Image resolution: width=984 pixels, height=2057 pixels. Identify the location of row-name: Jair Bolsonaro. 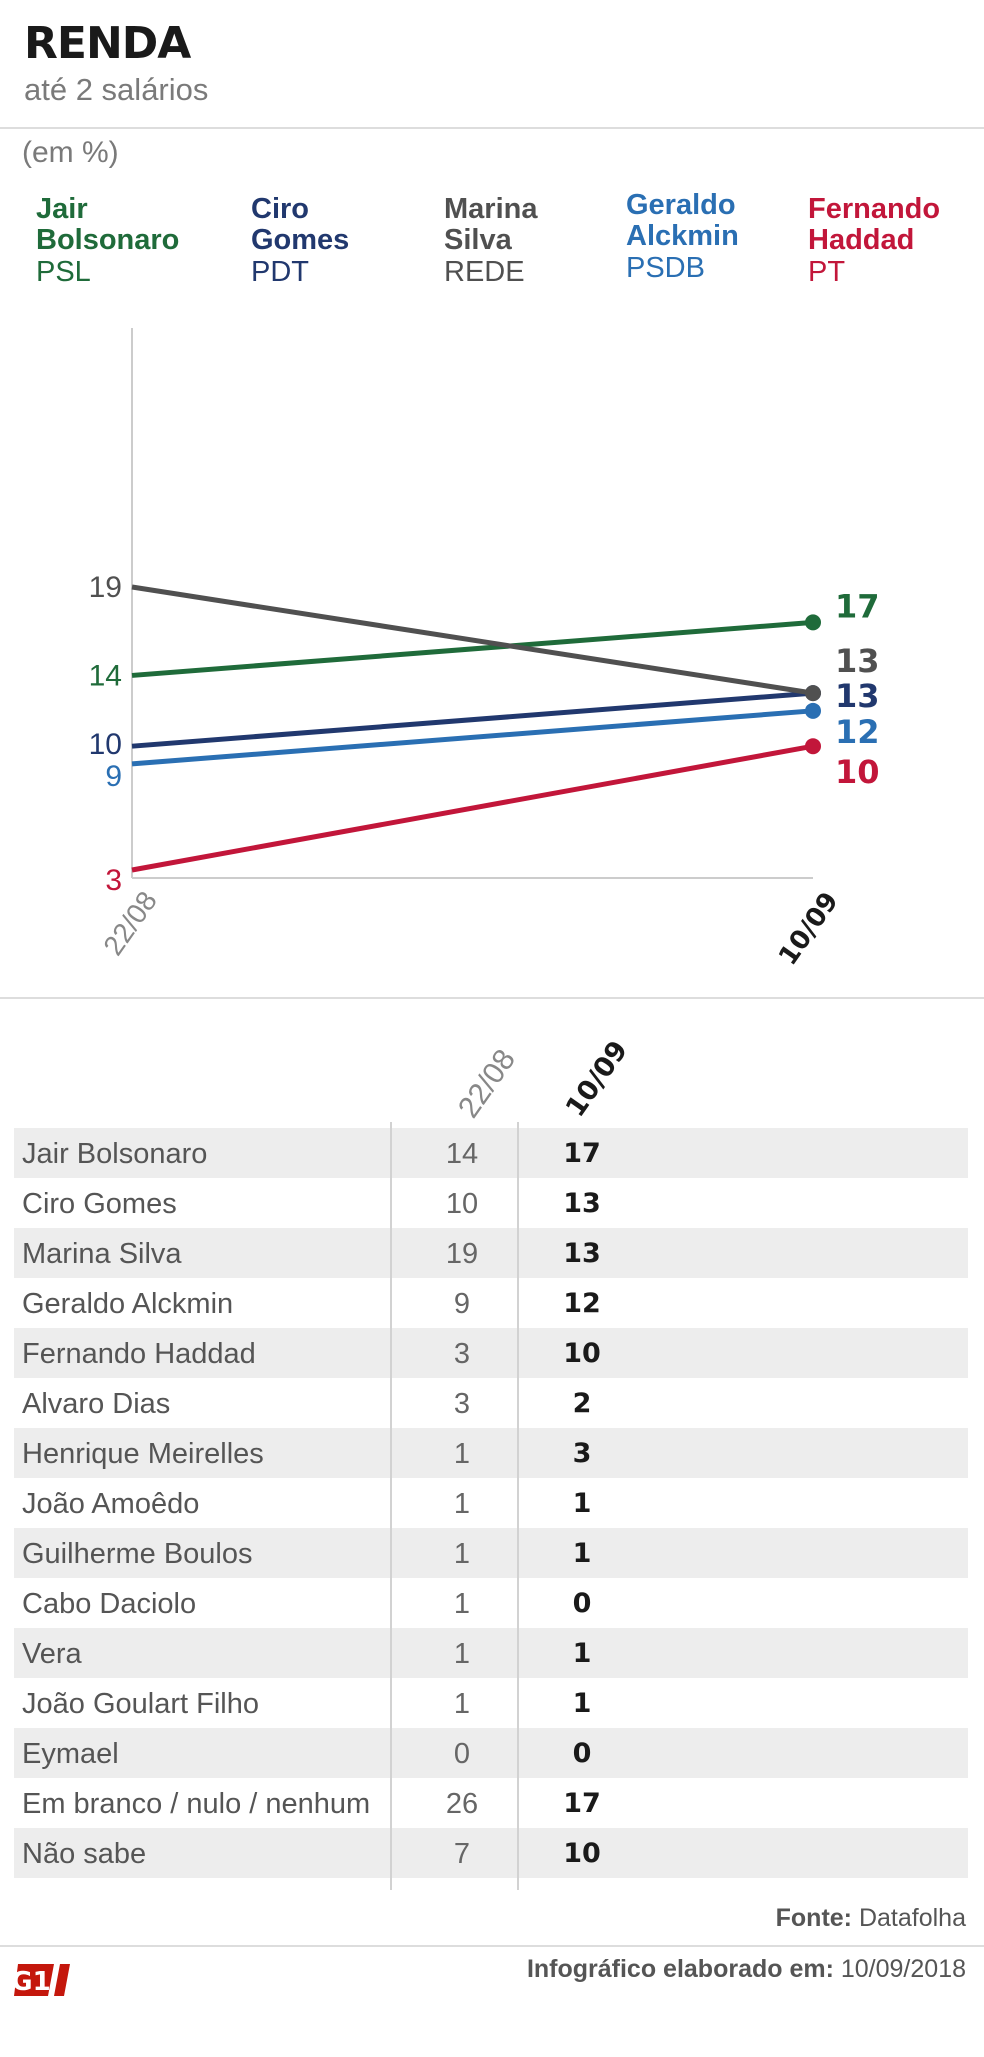
(115, 1154).